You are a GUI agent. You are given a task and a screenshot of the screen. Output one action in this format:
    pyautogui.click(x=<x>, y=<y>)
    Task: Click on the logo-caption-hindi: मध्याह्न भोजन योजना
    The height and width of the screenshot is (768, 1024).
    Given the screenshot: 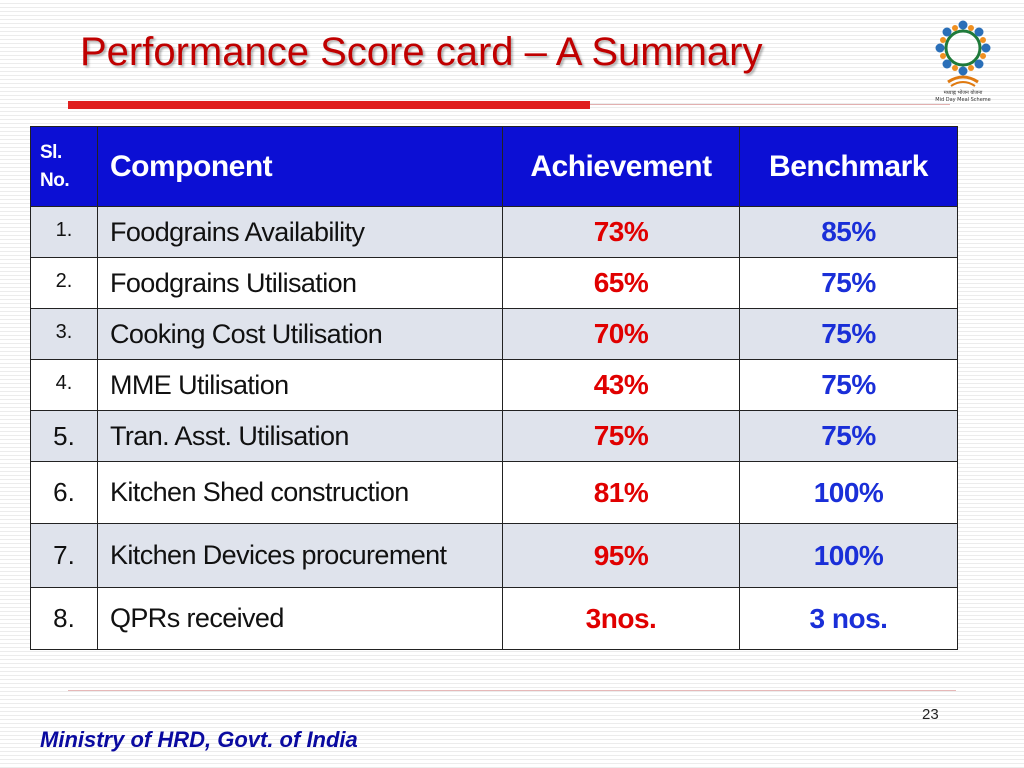 What is the action you would take?
    pyautogui.click(x=963, y=93)
    